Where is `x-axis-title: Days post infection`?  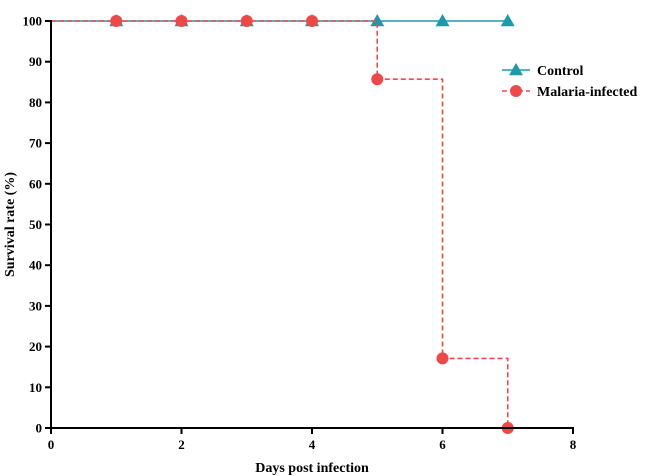
x-axis-title: Days post infection is located at coordinates (312, 468).